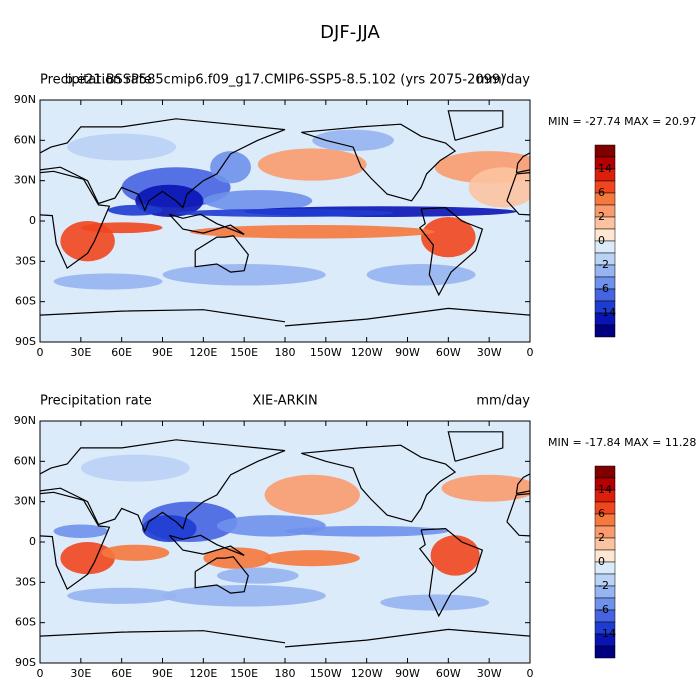 This screenshot has height=700, width=700. I want to click on lon-tick-label: 30W, so click(489, 673).